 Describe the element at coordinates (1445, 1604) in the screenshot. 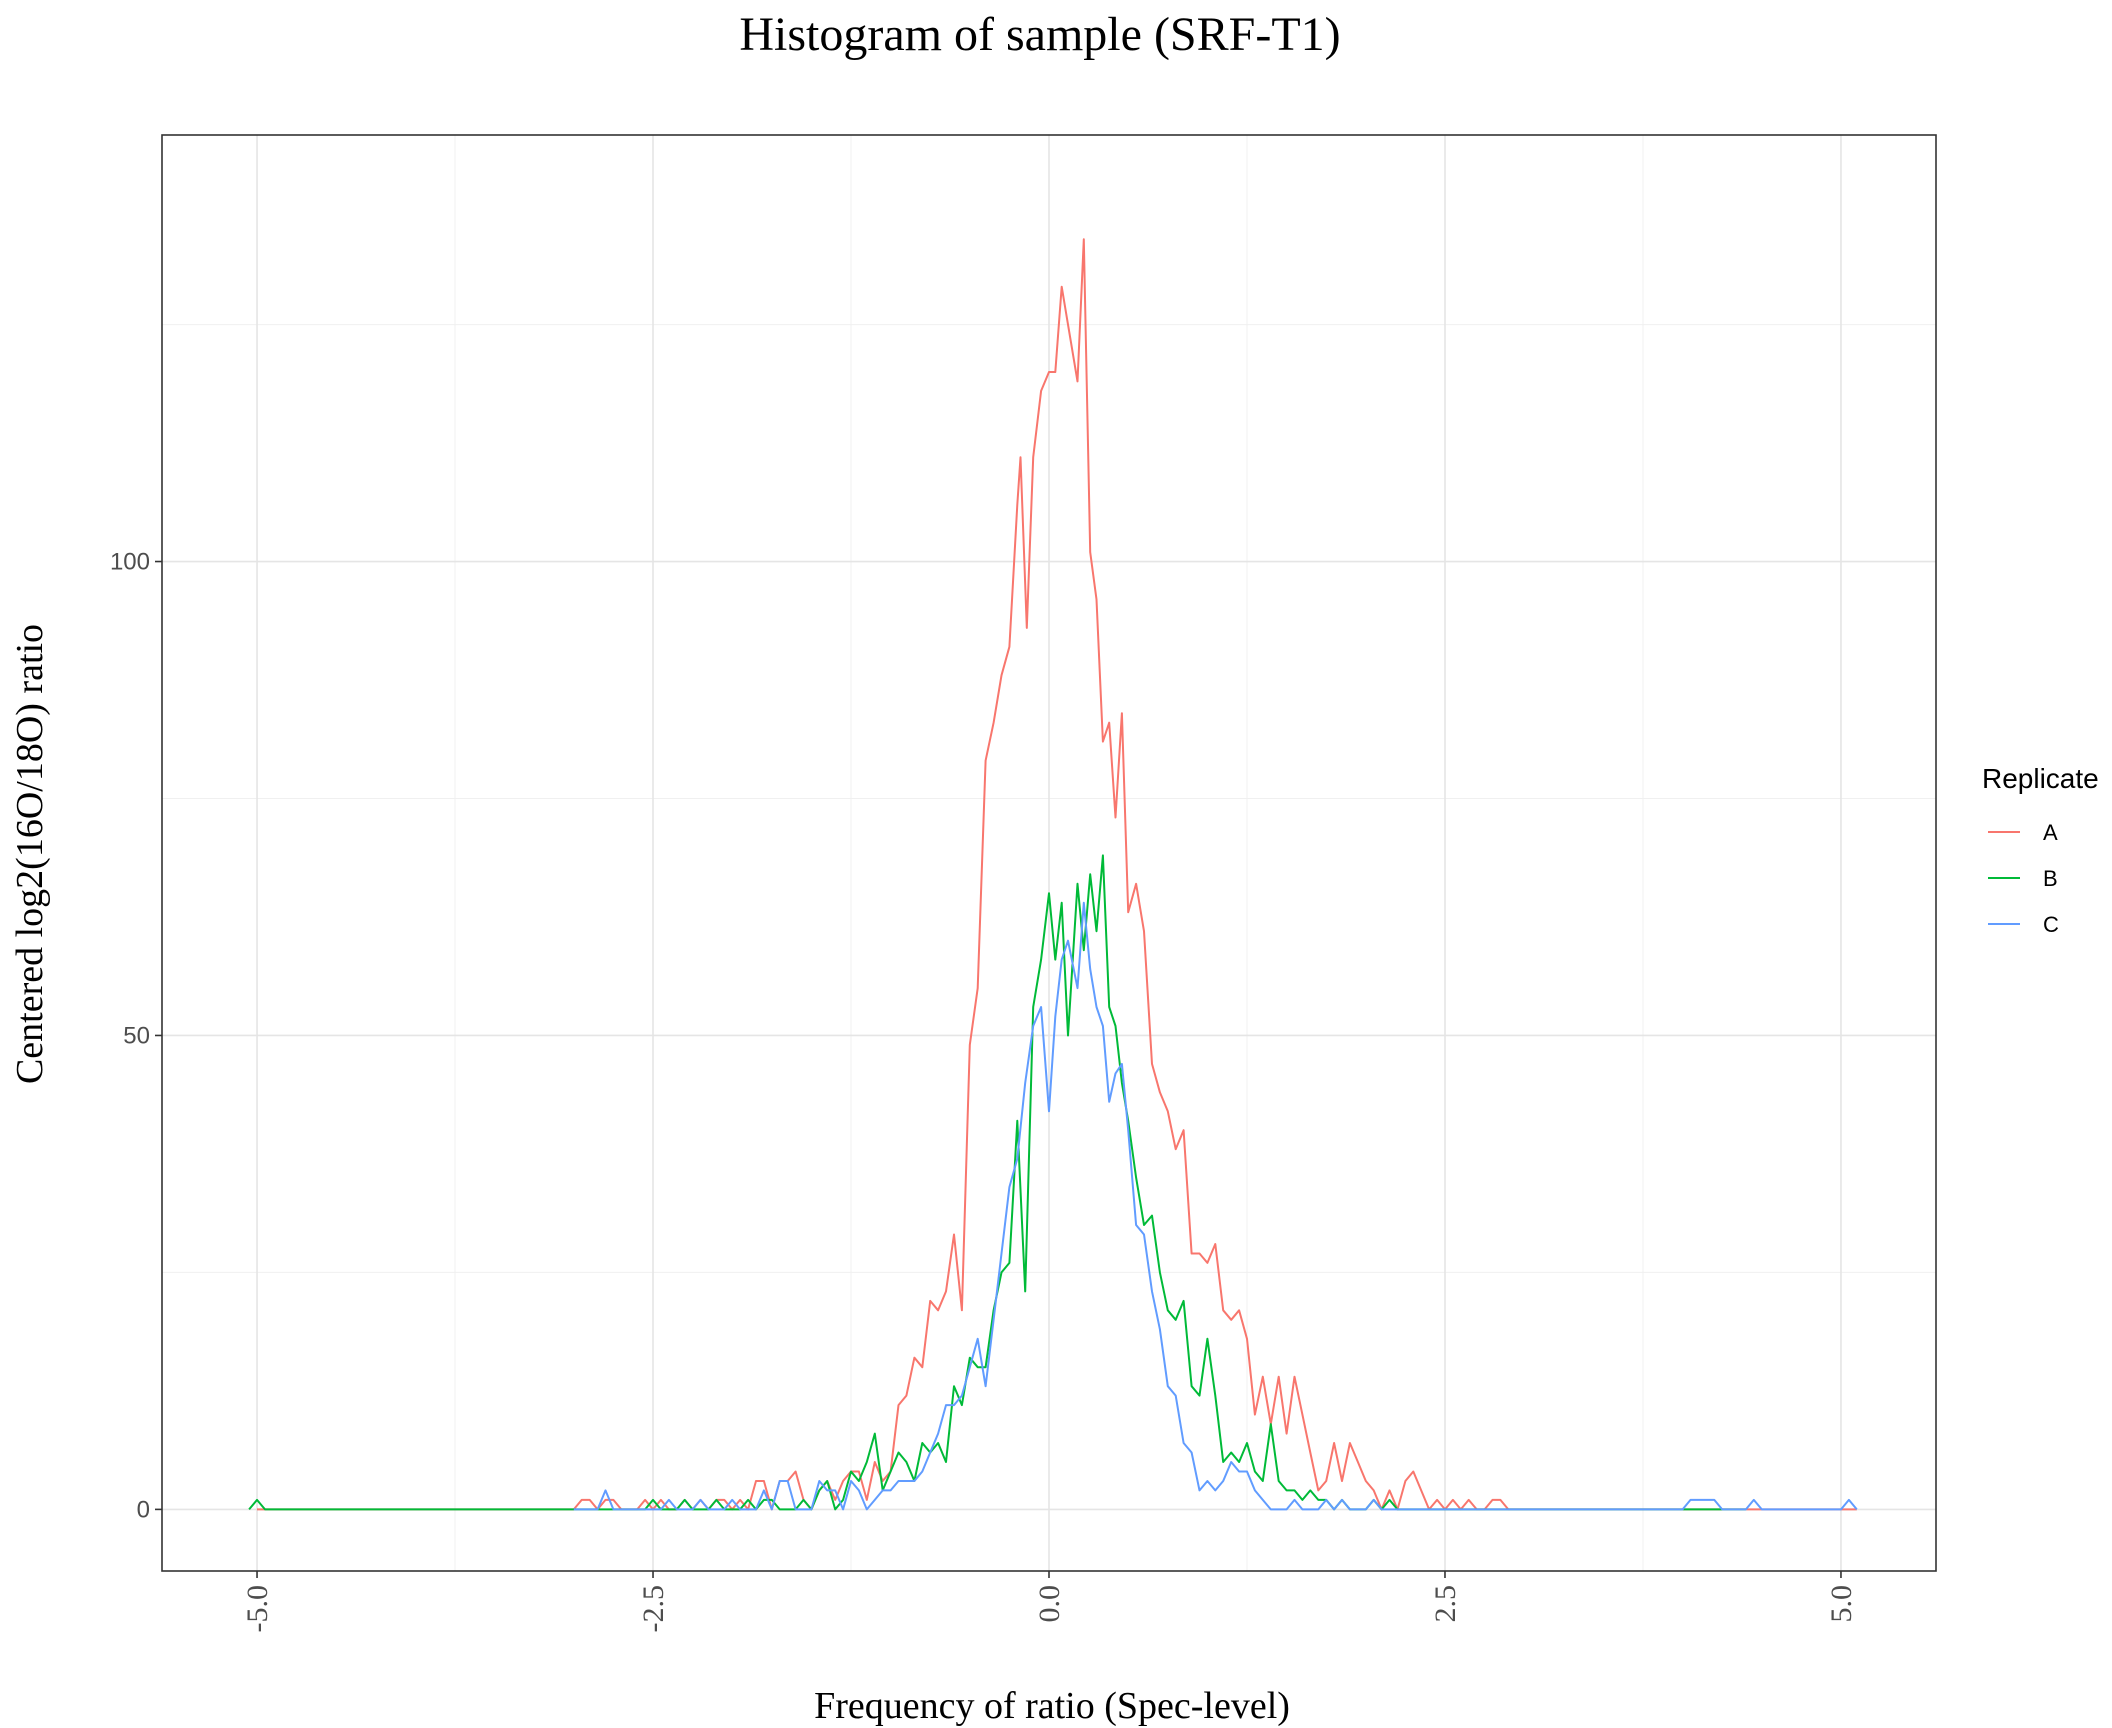

I see `x-tick-label: 2.5` at that location.